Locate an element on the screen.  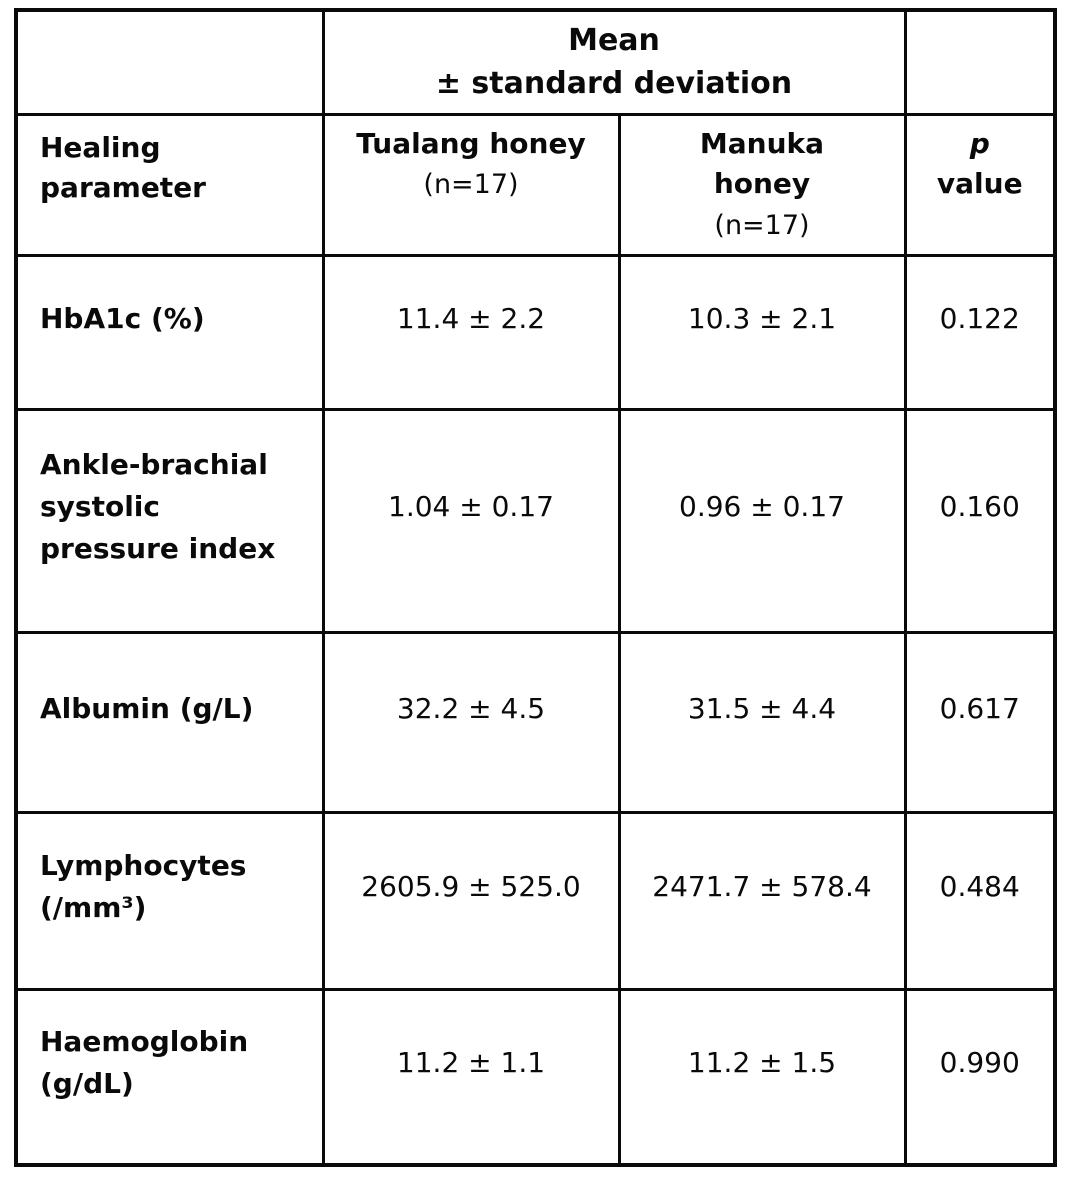
healing-parameter-header: Healing parameter is located at coordinates (169, 184).